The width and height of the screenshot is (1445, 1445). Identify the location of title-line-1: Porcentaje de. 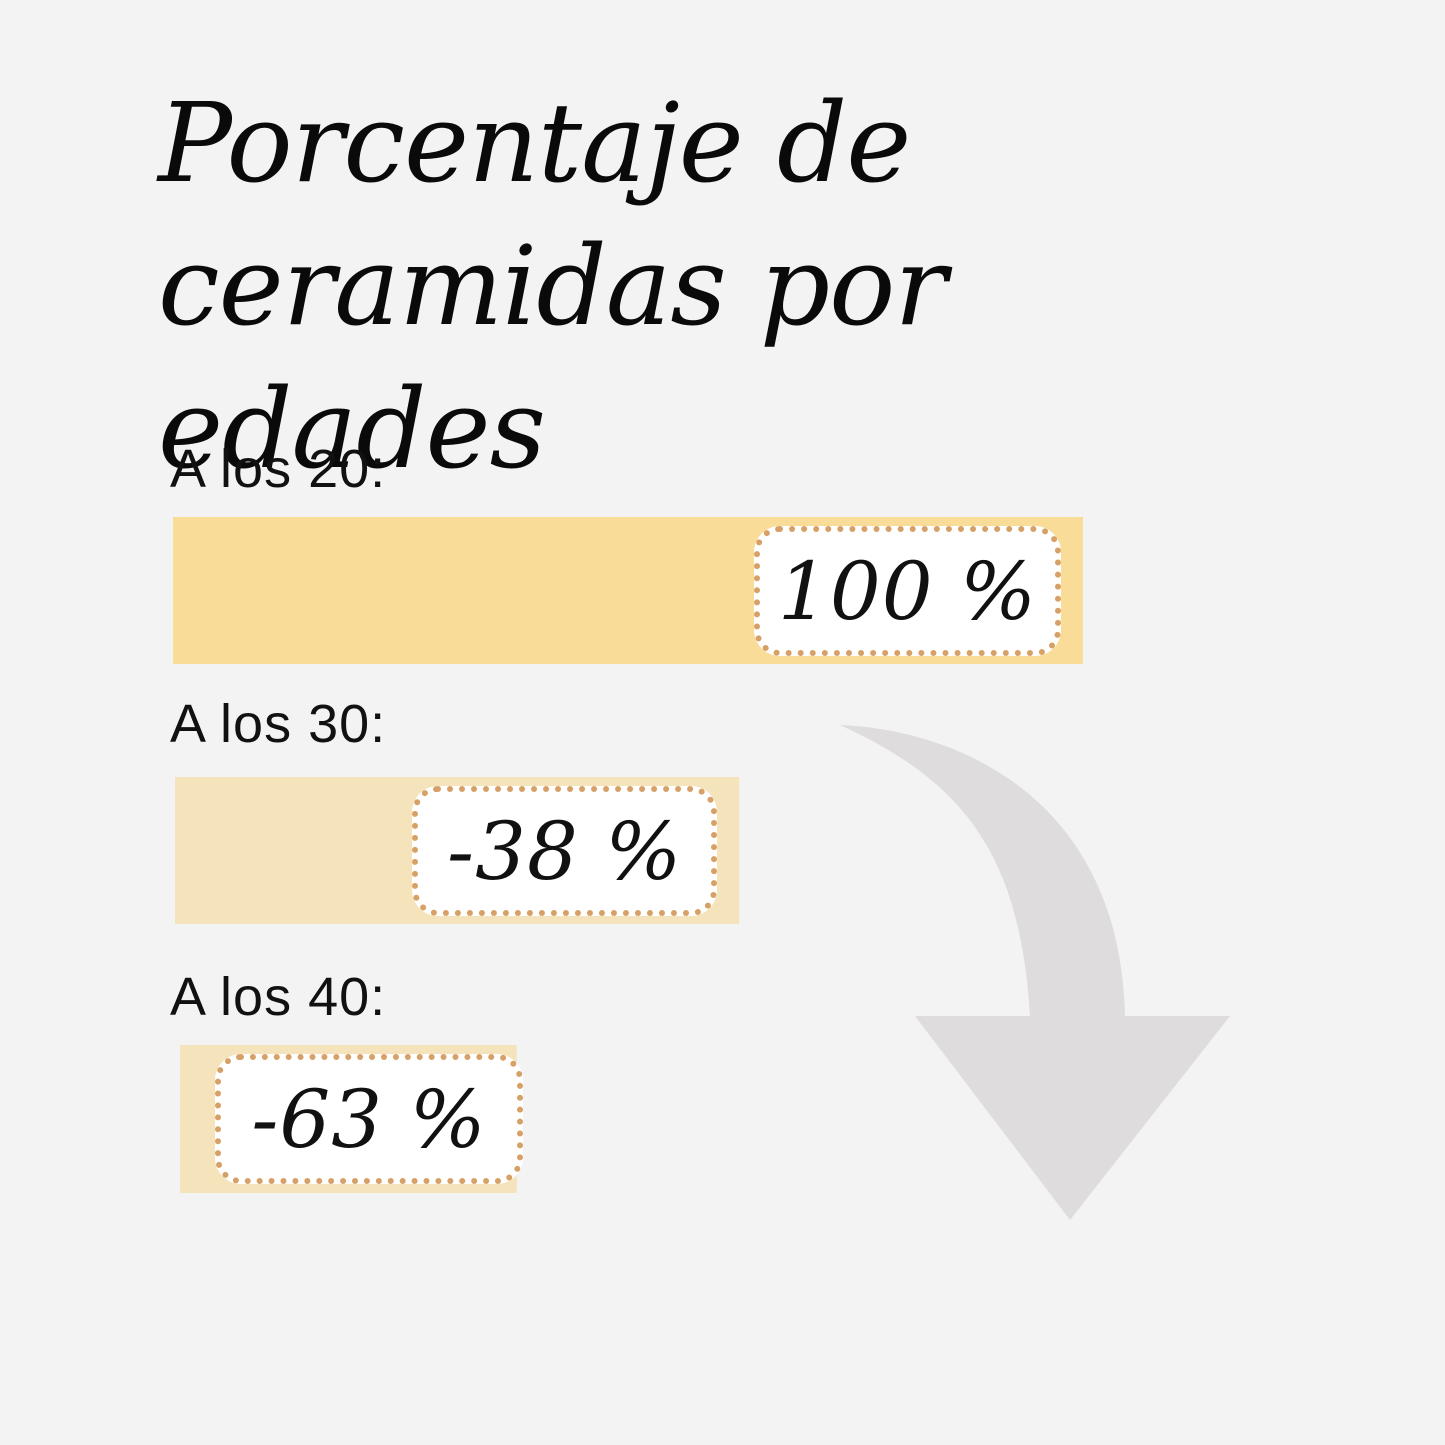
(534, 143).